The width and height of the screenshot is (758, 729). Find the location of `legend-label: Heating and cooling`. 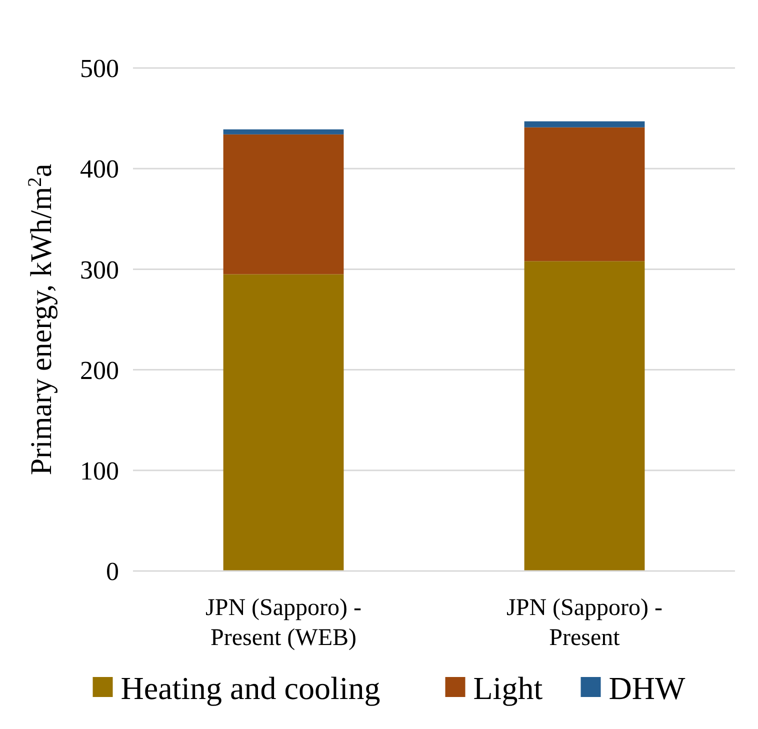

legend-label: Heating and cooling is located at coordinates (250, 688).